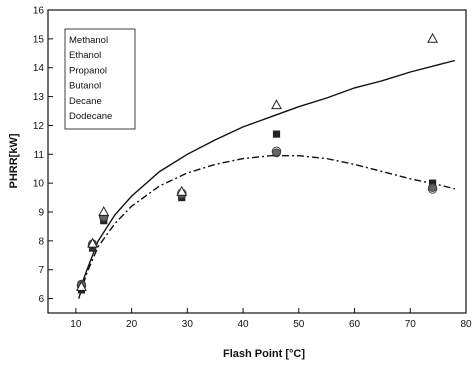 Image resolution: width=473 pixels, height=369 pixels. Describe the element at coordinates (39, 126) in the screenshot. I see `y-tick-label: 12` at that location.